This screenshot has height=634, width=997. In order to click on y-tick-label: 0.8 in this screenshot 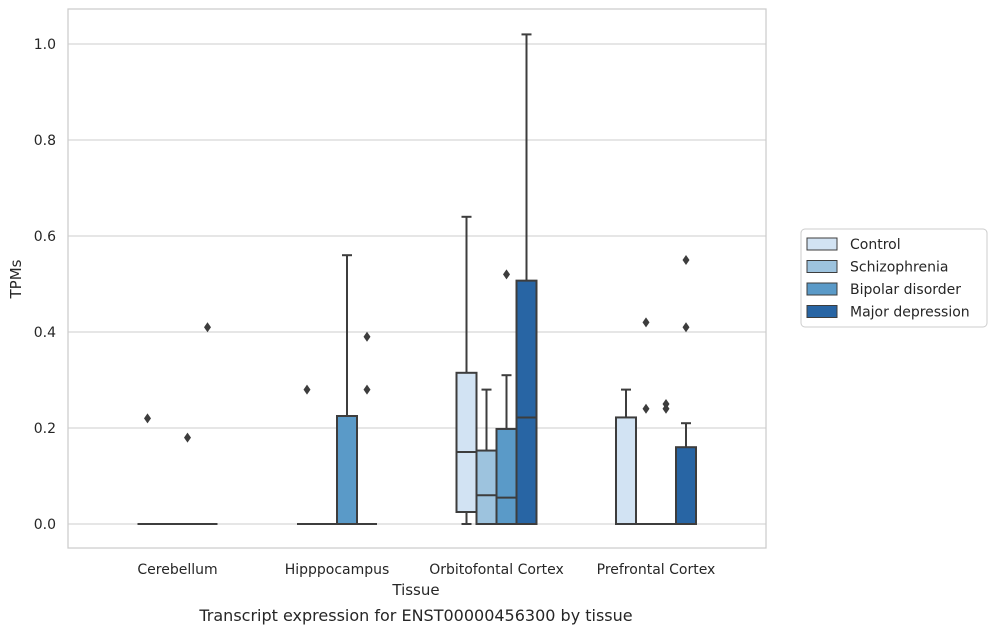, I will do `click(45, 141)`.